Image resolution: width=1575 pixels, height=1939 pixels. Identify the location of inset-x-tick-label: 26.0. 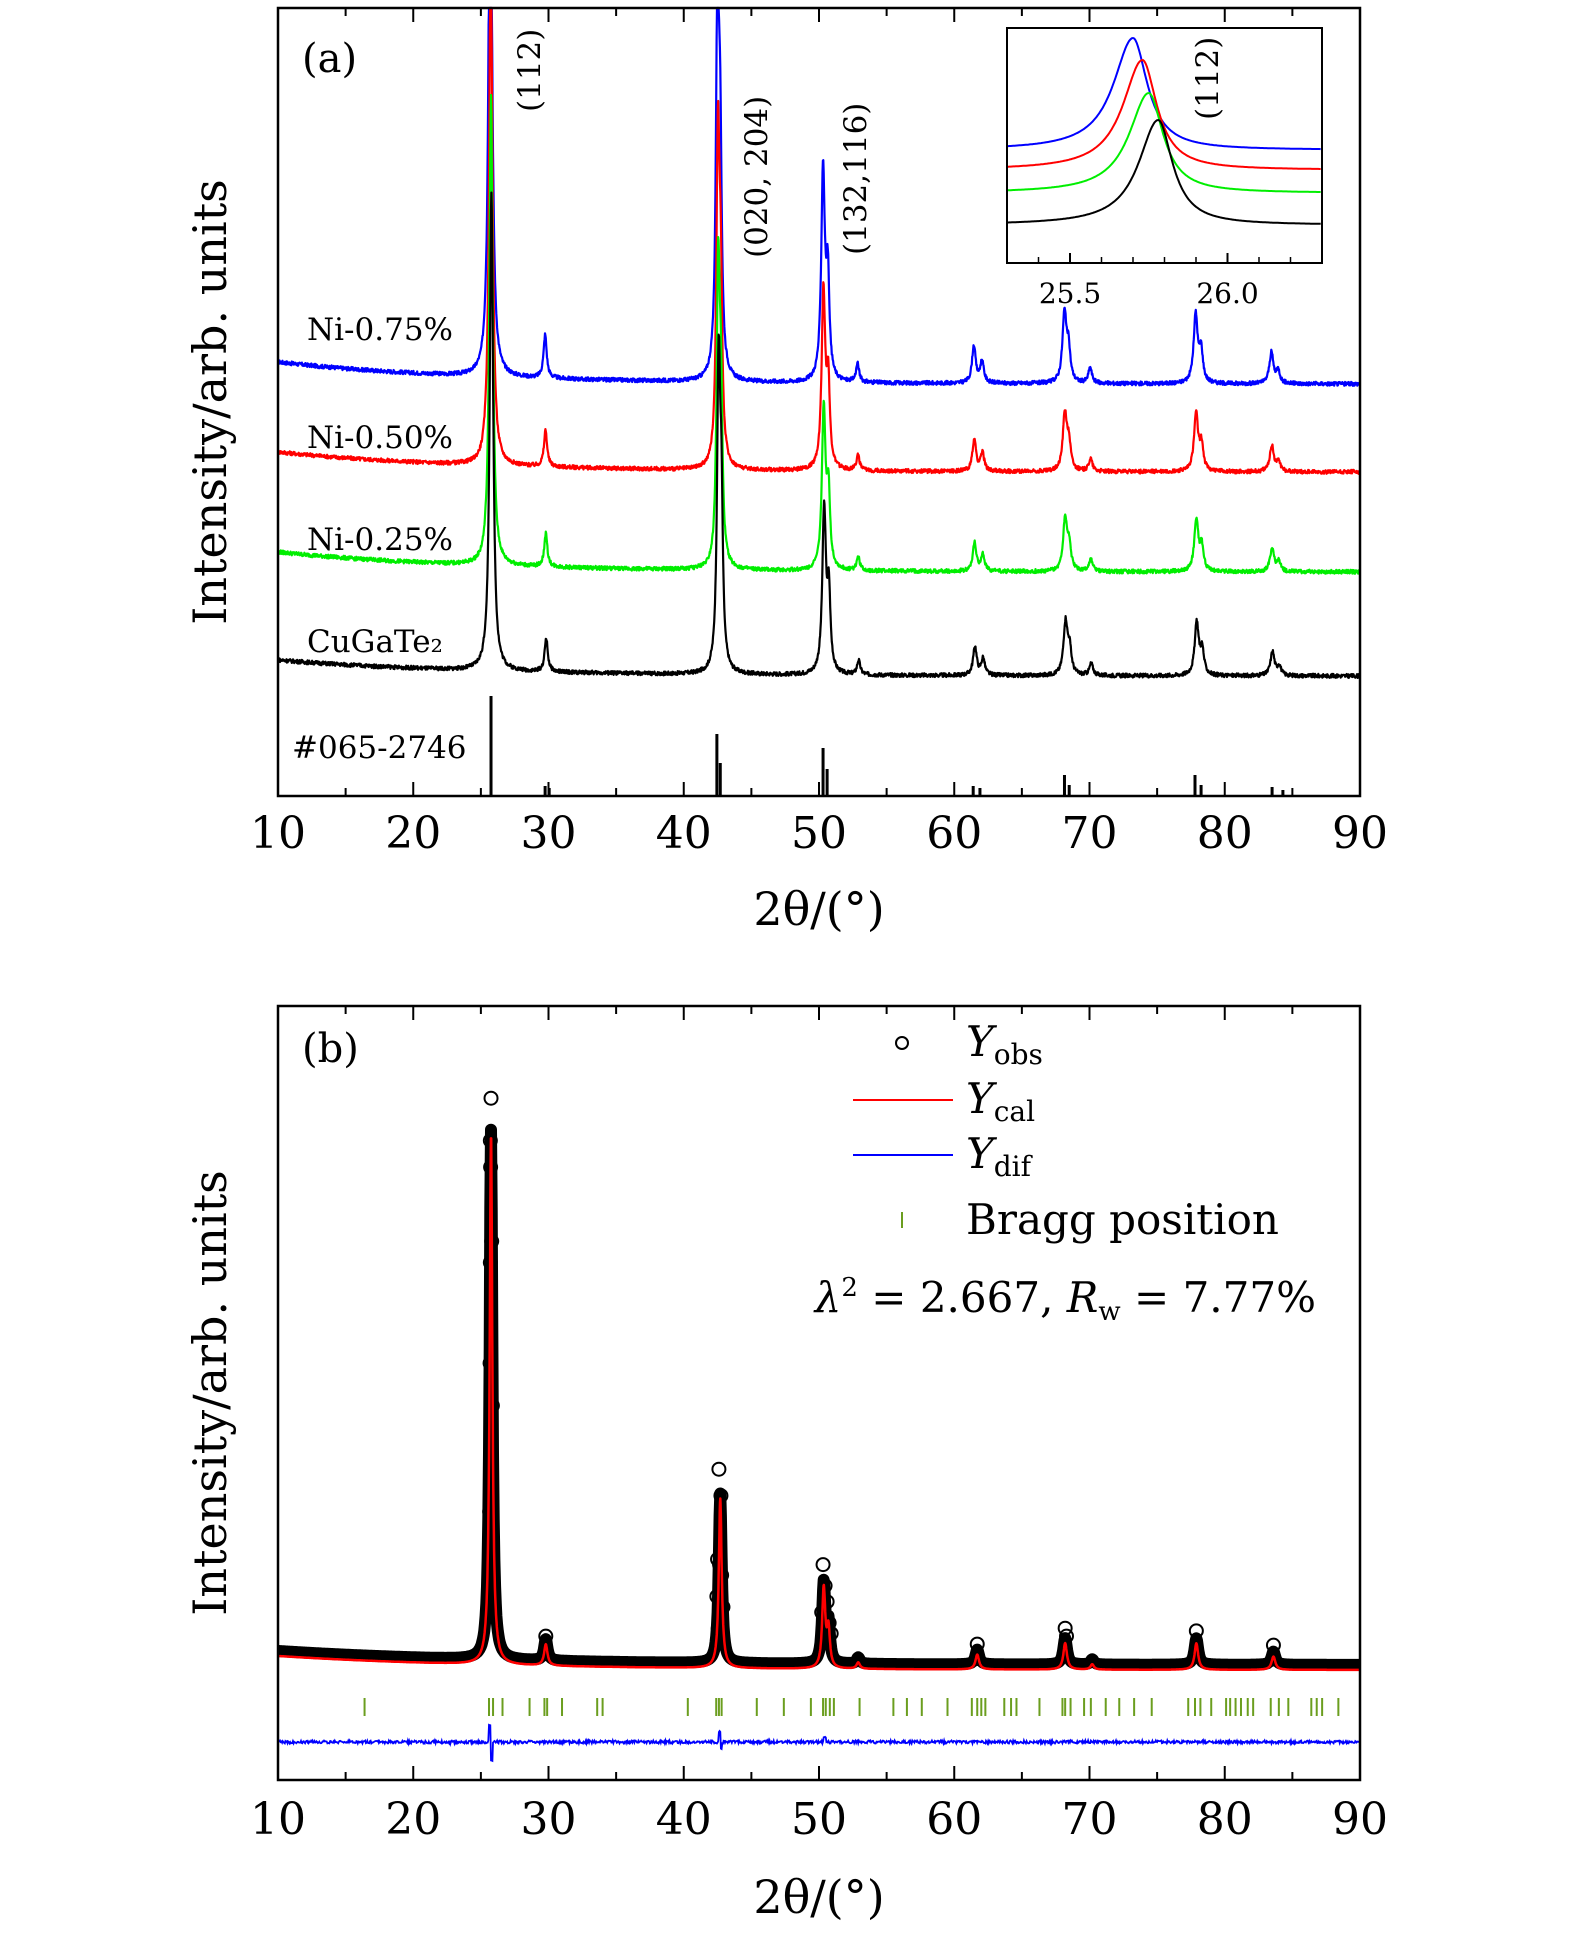
(1227, 293).